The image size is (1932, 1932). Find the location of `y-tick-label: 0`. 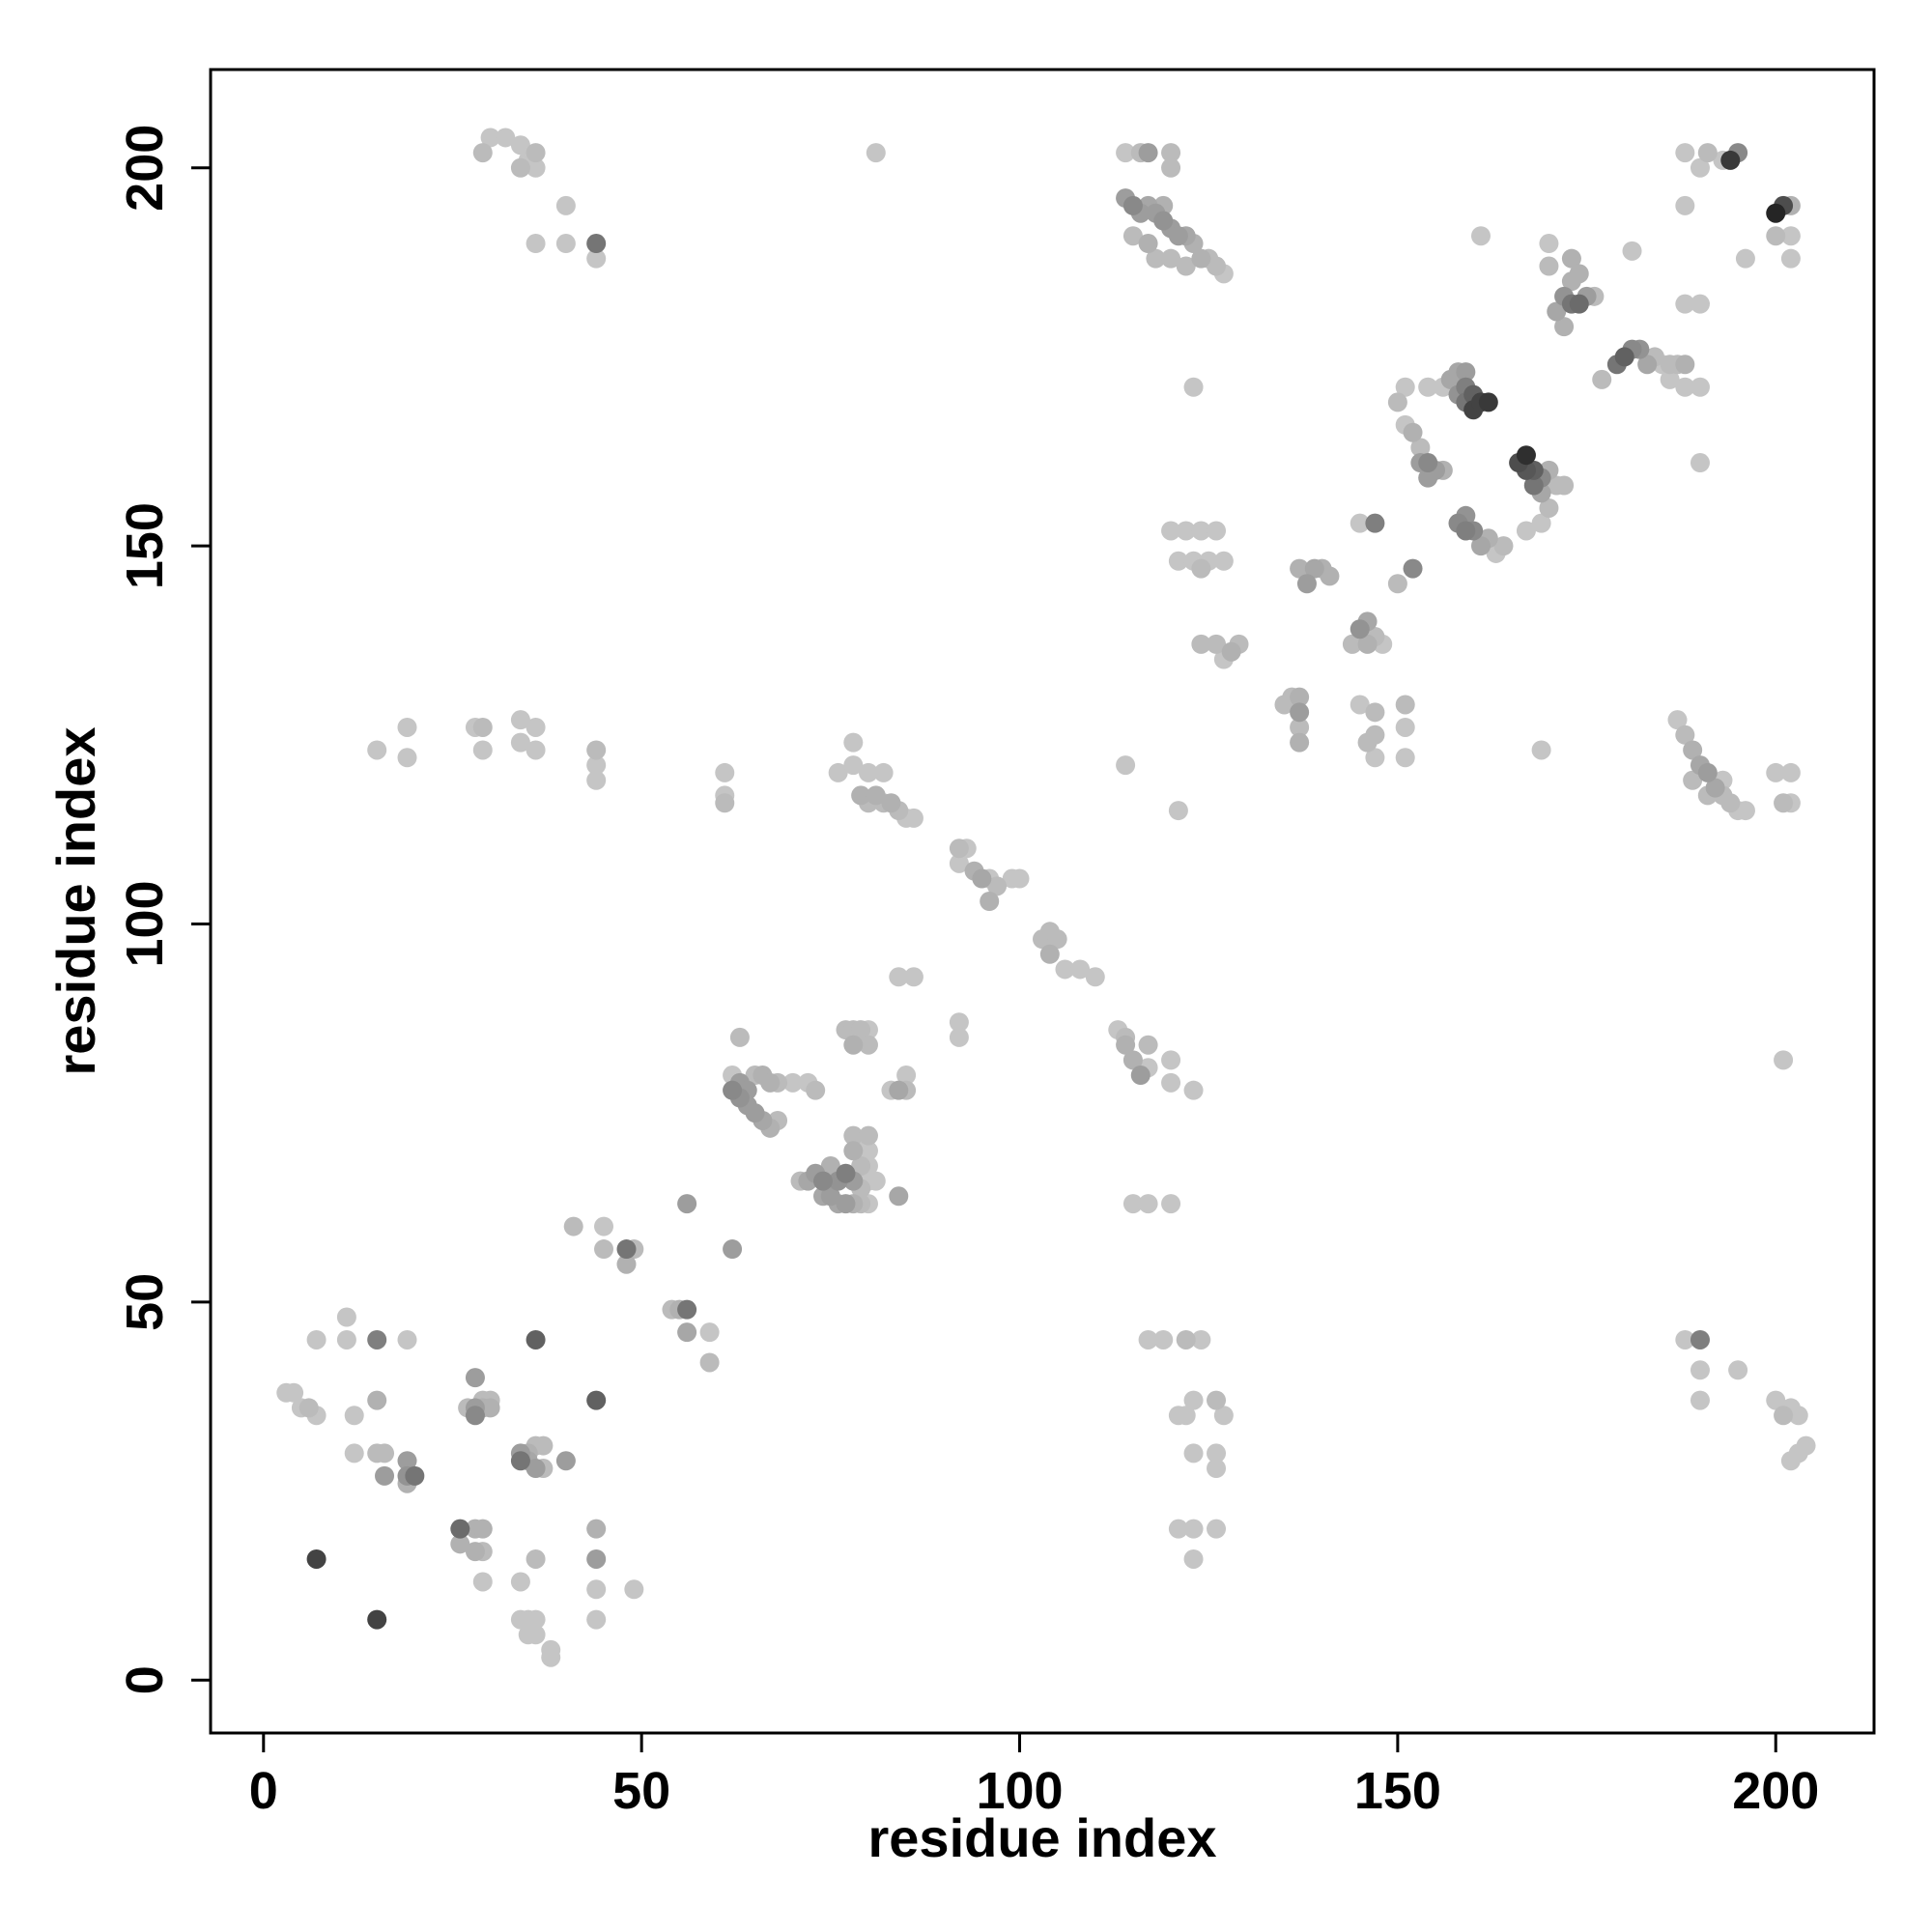

y-tick-label: 0 is located at coordinates (145, 1679).